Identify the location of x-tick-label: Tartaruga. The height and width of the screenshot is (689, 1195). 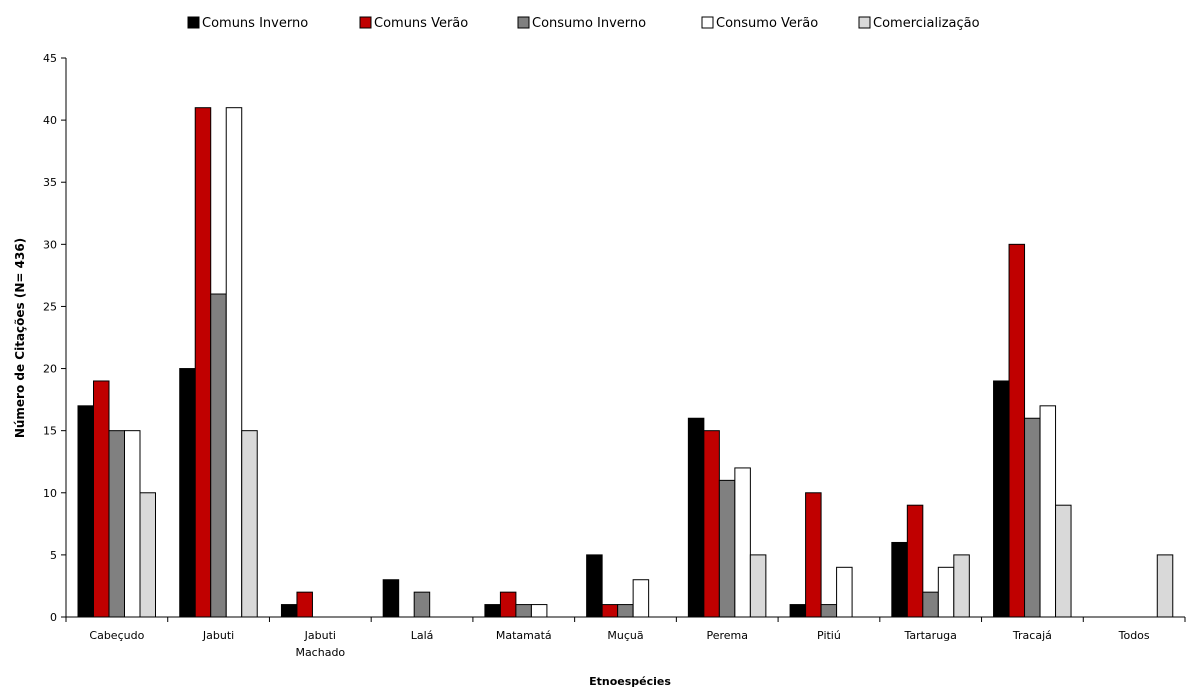
(929, 635).